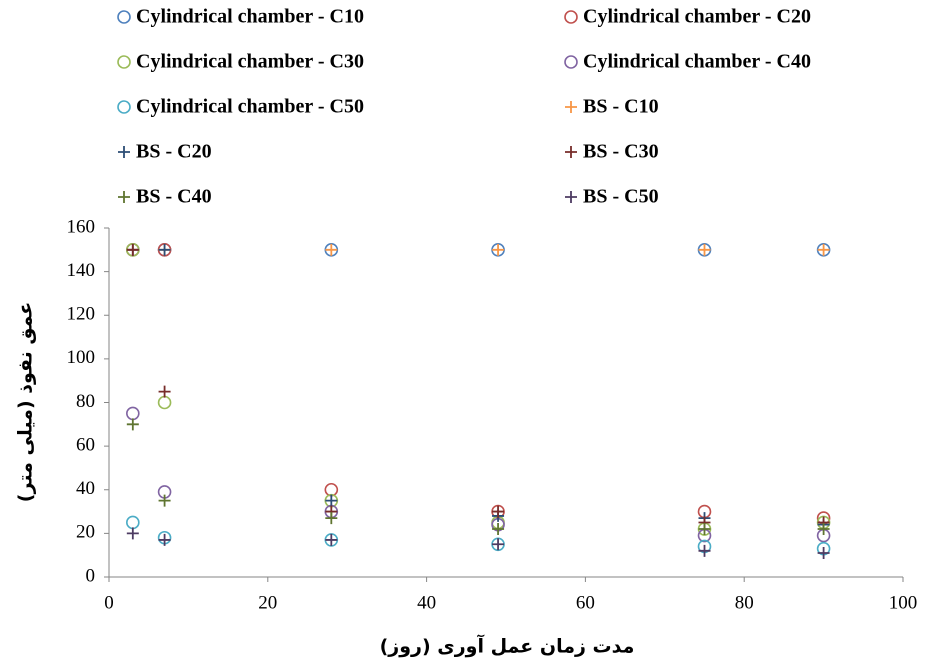 Image resolution: width=925 pixels, height=666 pixels. What do you see at coordinates (109, 602) in the screenshot?
I see `x-tick-label: 0` at bounding box center [109, 602].